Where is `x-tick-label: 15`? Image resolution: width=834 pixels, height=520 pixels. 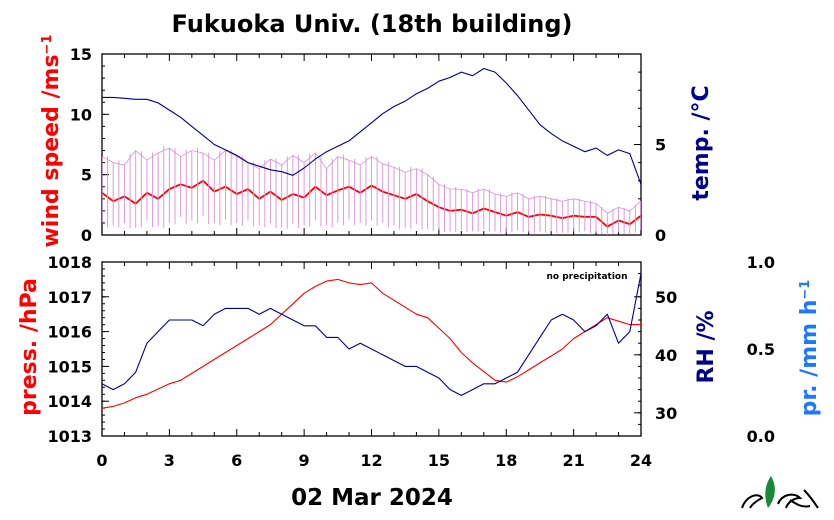 x-tick-label: 15 is located at coordinates (439, 460).